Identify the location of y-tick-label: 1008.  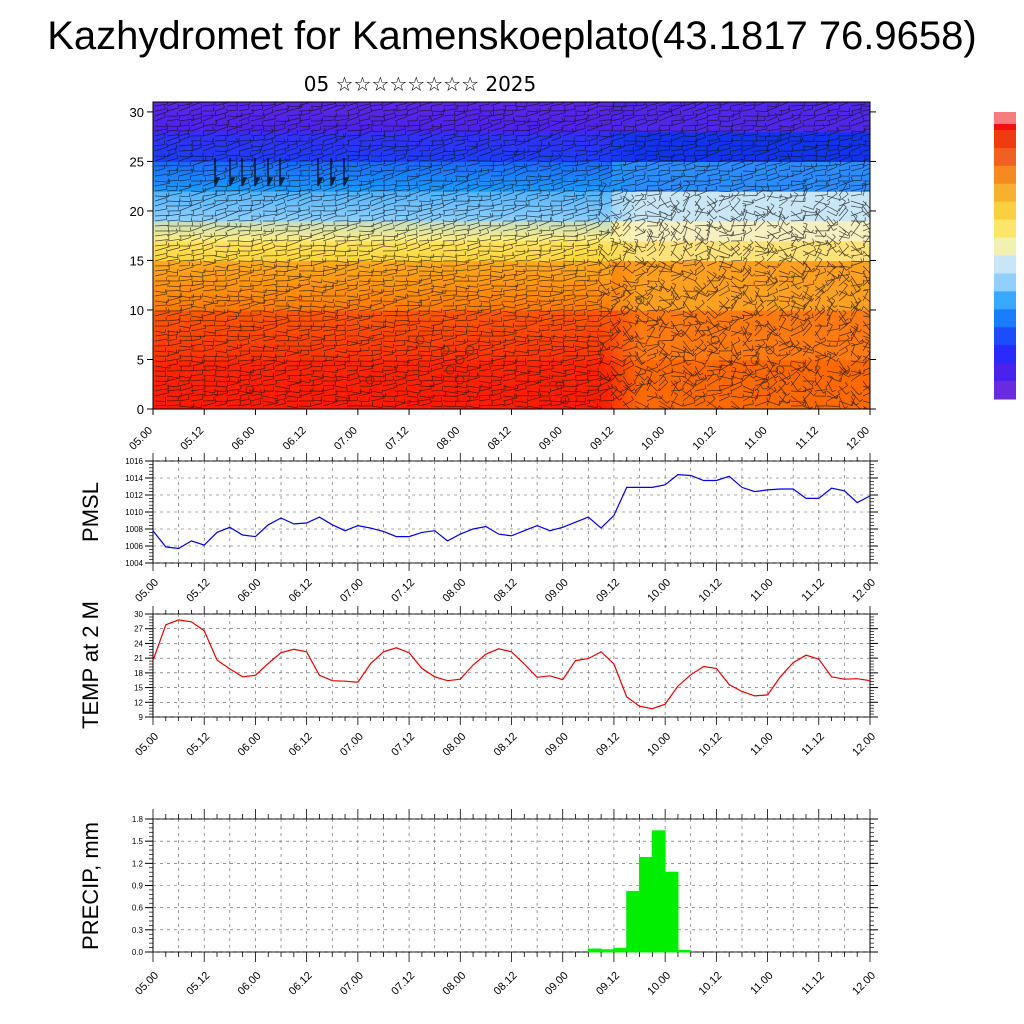
(134, 529).